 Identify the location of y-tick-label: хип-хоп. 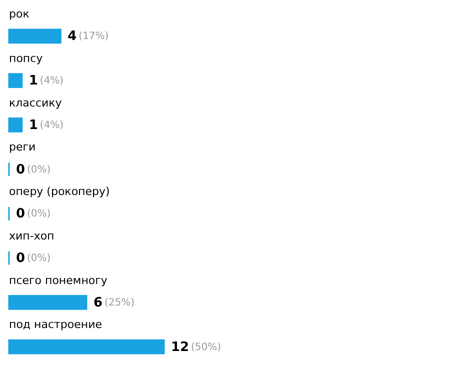
(31, 235).